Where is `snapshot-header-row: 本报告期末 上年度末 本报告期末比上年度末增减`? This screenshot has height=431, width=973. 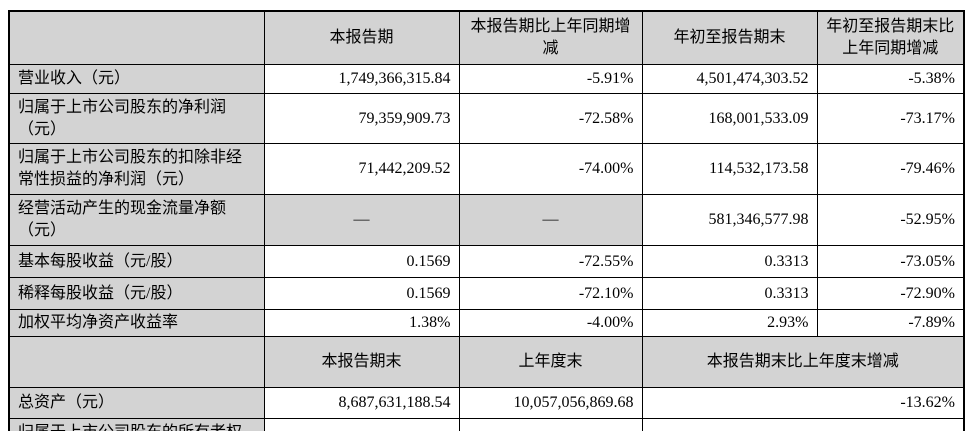
snapshot-header-row: 本报告期末 上年度末 本报告期末比上年度末增减 is located at coordinates (486, 362).